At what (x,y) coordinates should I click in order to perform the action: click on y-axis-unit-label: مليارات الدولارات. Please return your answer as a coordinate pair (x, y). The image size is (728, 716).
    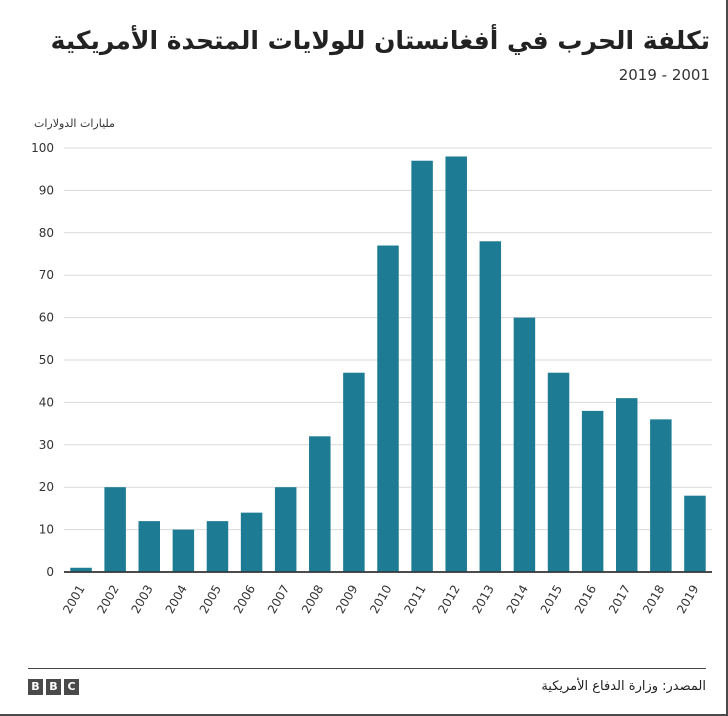
    Looking at the image, I should click on (74, 123).